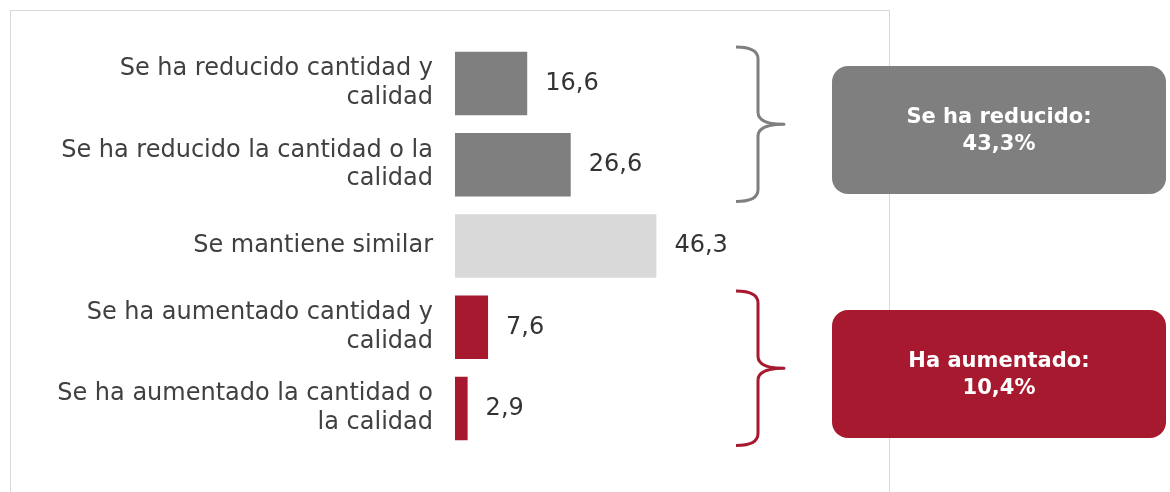 This screenshot has height=492, width=1170. I want to click on data-label: 16,6, so click(572, 81).